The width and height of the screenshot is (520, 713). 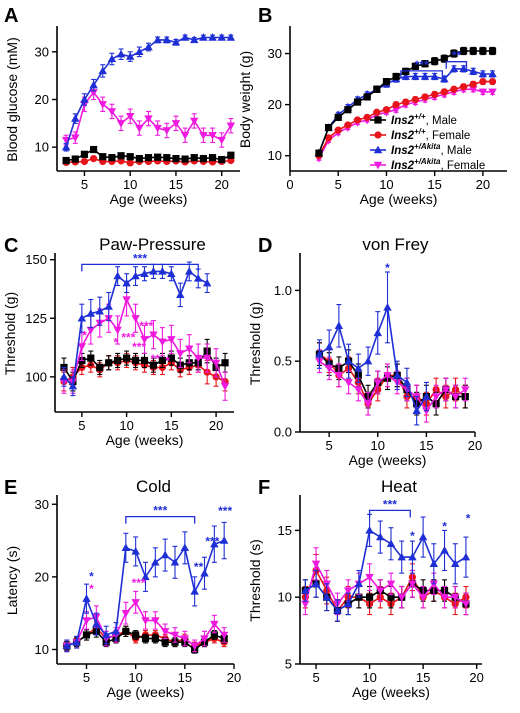 I want to click on panel-letter: B, so click(x=265, y=16).